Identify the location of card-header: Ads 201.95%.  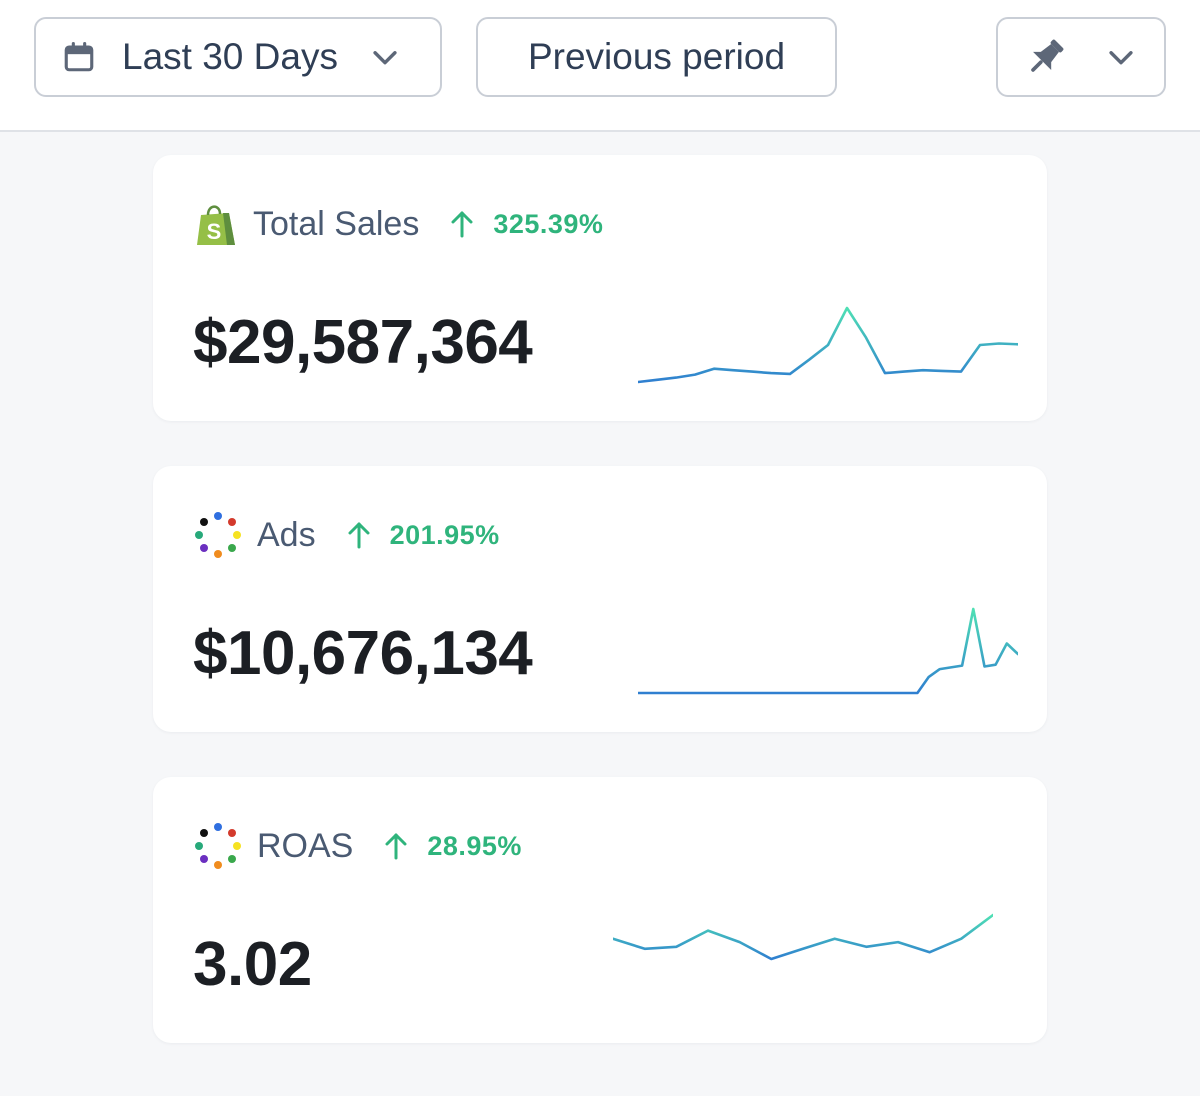
(346, 535).